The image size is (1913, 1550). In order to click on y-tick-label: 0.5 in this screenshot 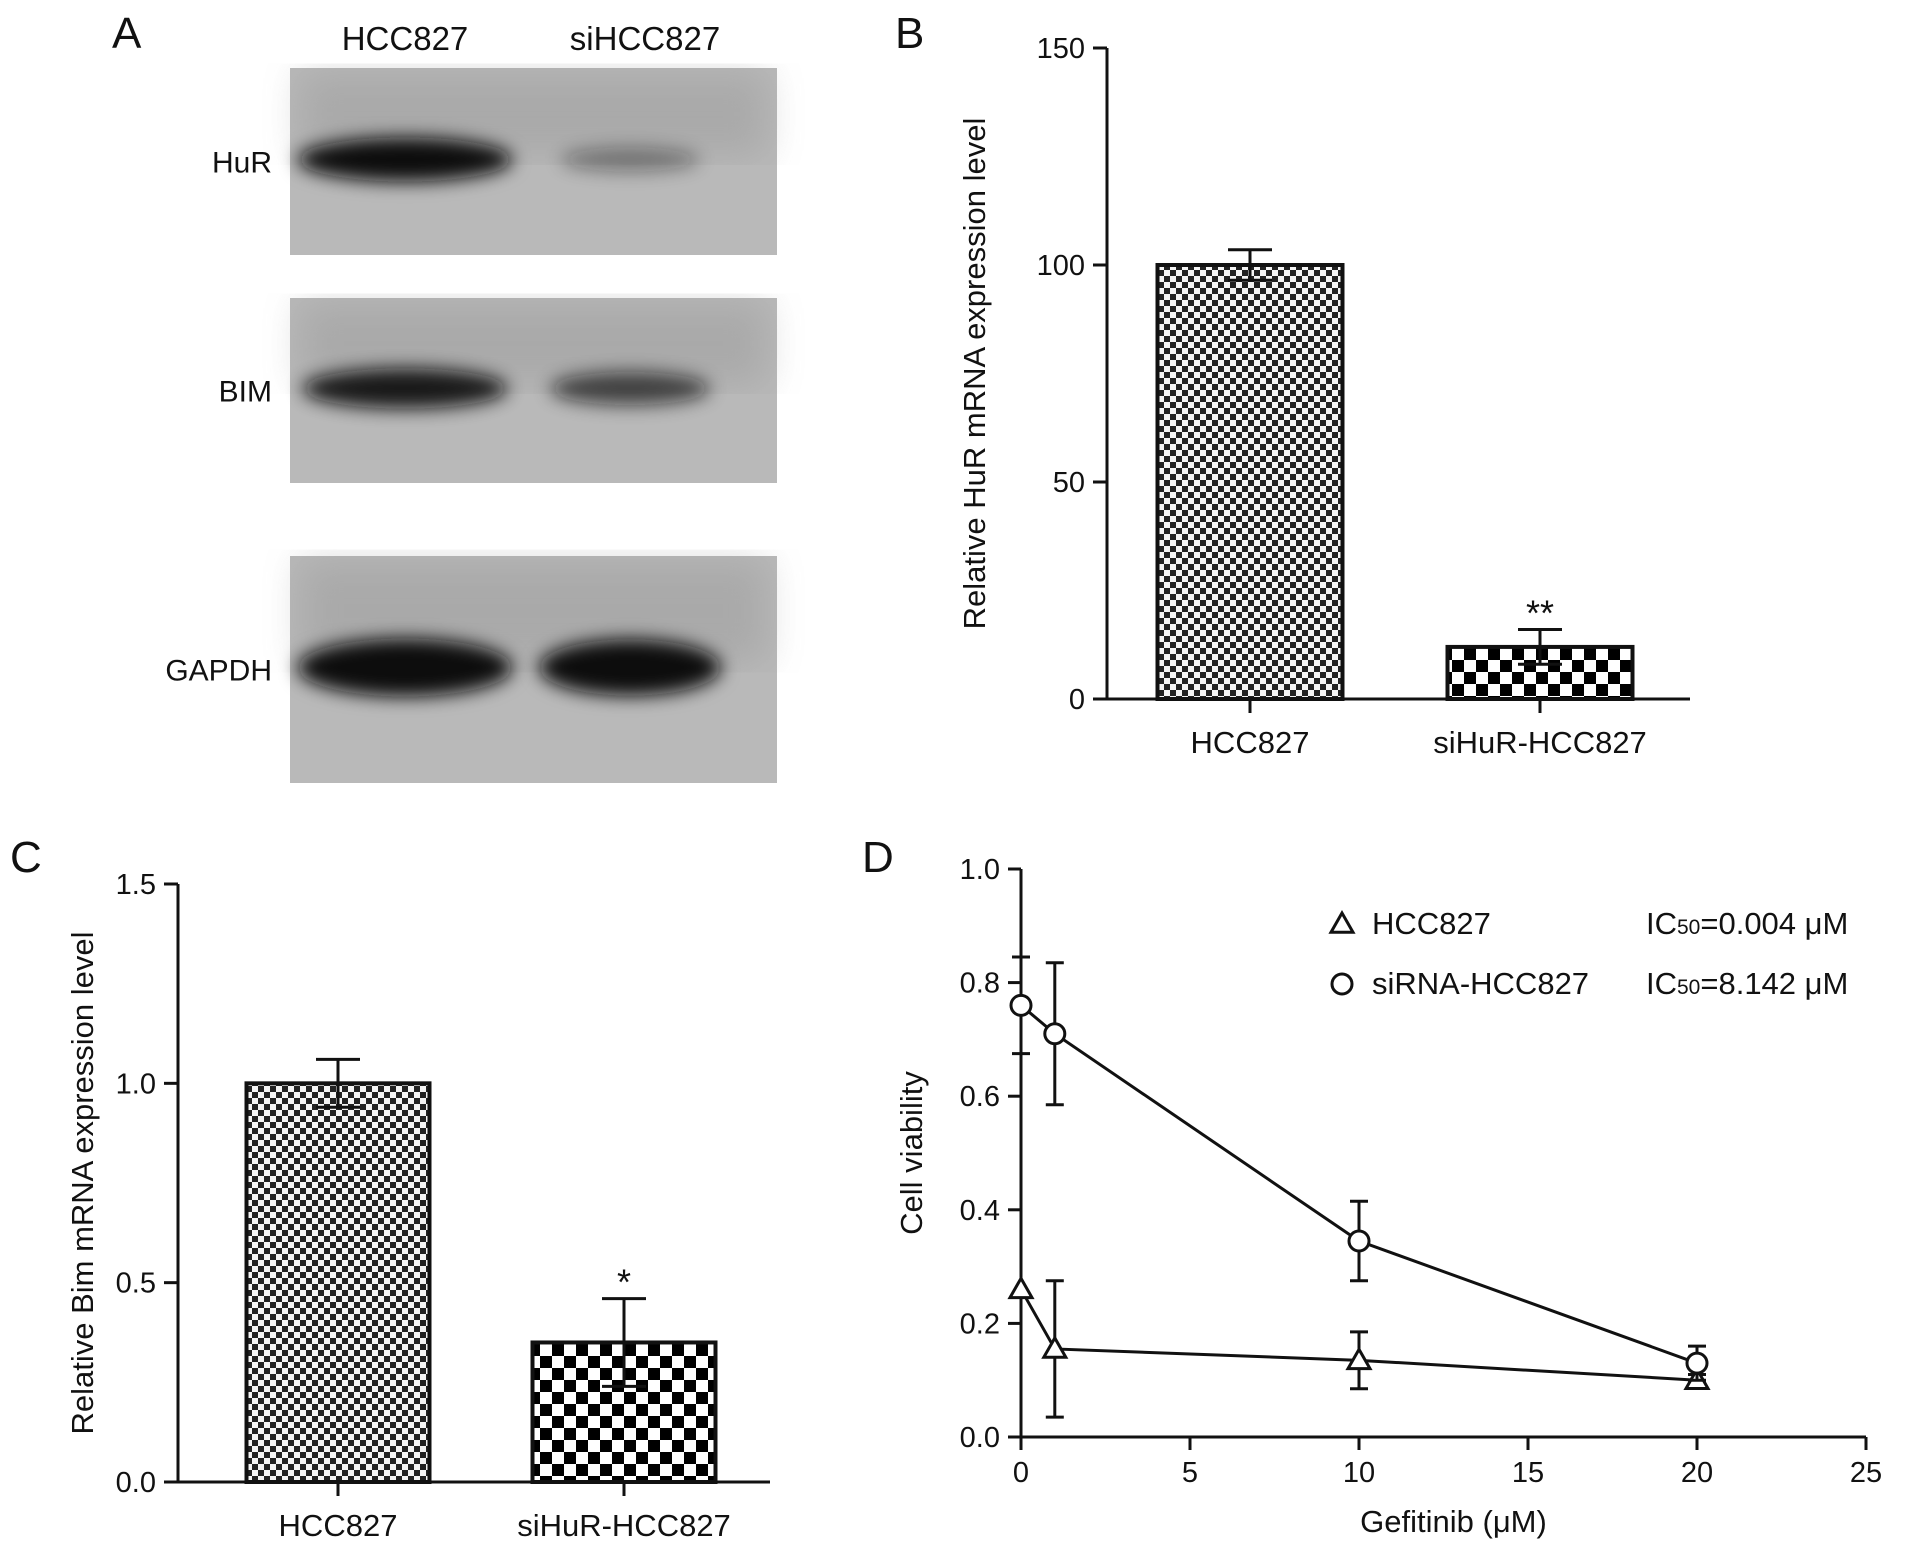, I will do `click(136, 1284)`.